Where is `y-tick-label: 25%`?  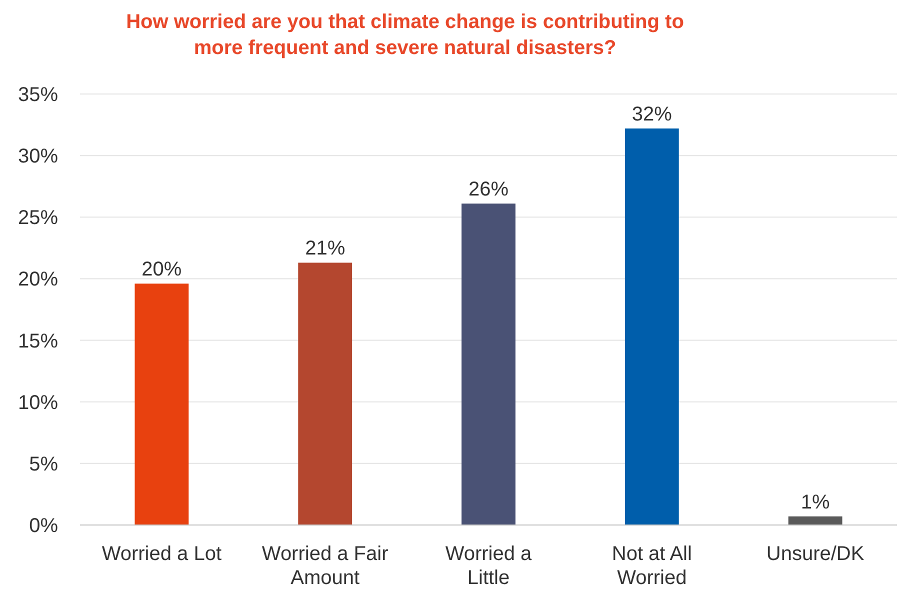 y-tick-label: 25% is located at coordinates (38, 218).